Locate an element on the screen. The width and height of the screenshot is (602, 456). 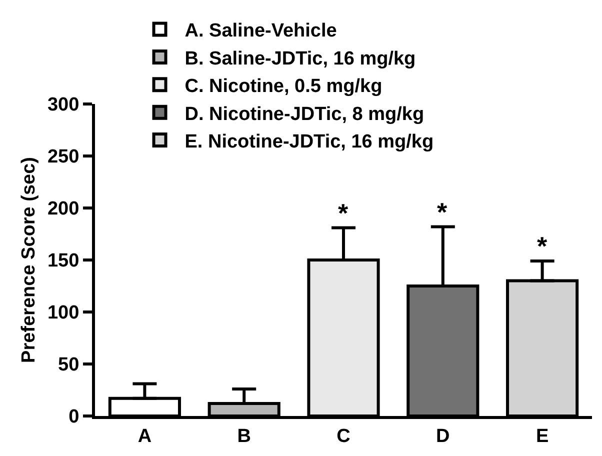
y-tick-label: 0 is located at coordinates (74, 417).